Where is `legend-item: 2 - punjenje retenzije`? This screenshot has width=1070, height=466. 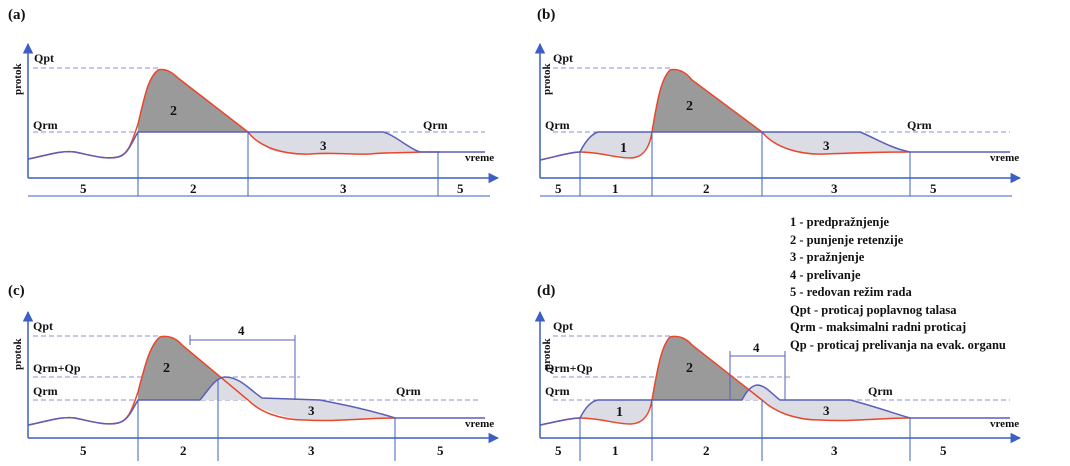 legend-item: 2 - punjenje retenzije is located at coordinates (847, 239).